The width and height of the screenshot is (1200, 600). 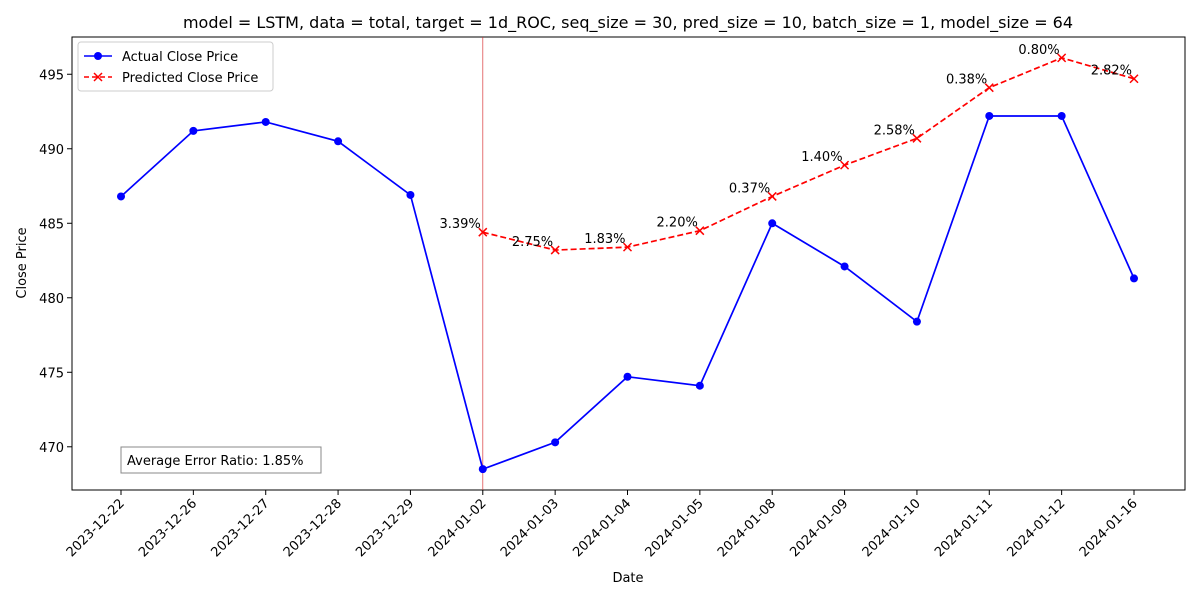 I want to click on legend-marker-predicted-x, so click(x=98, y=77).